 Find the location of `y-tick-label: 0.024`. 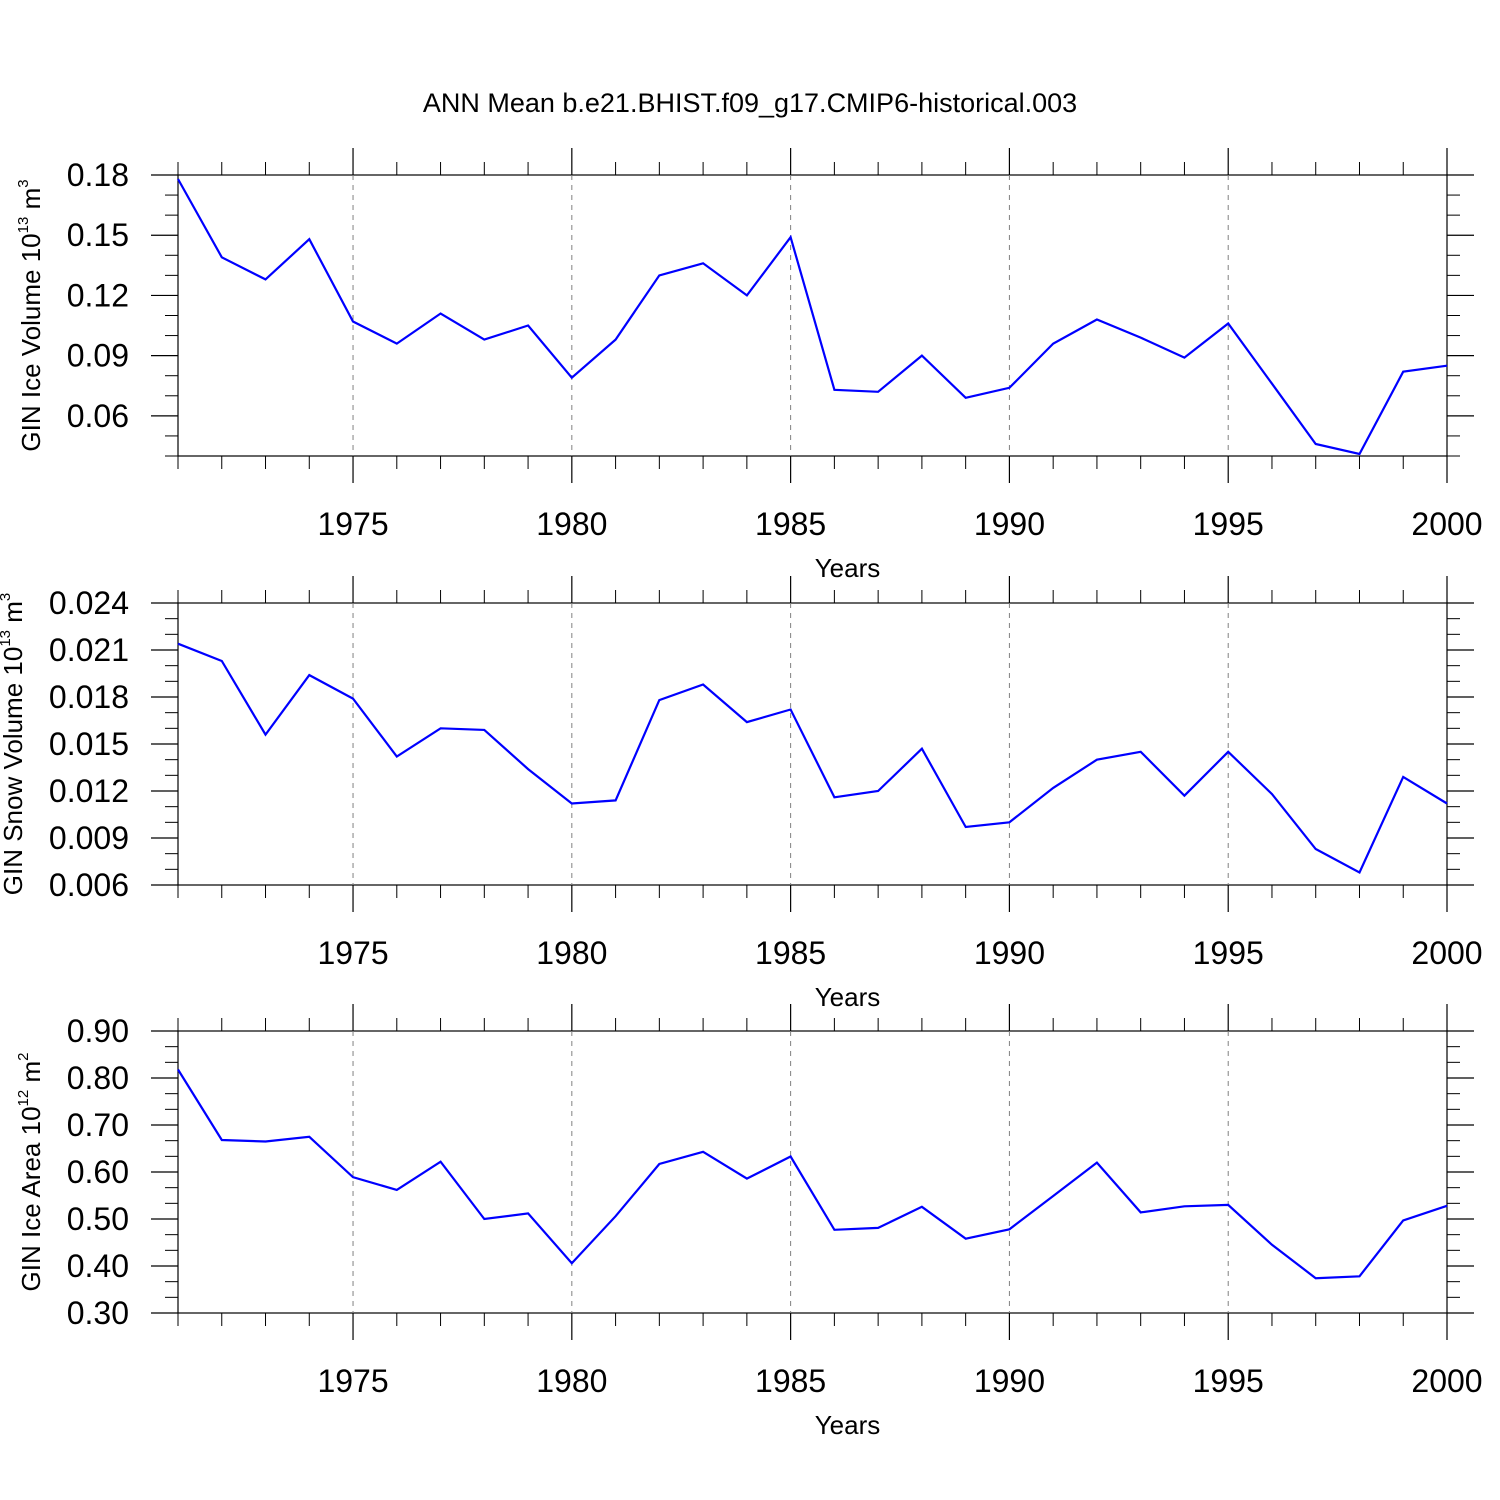

y-tick-label: 0.024 is located at coordinates (89, 603).